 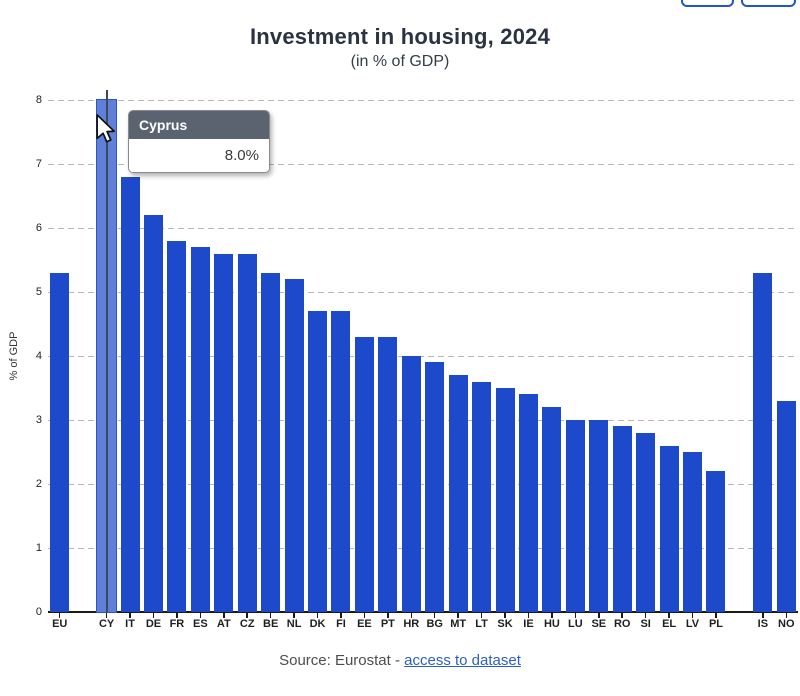 I want to click on bar-eu, so click(x=60, y=442).